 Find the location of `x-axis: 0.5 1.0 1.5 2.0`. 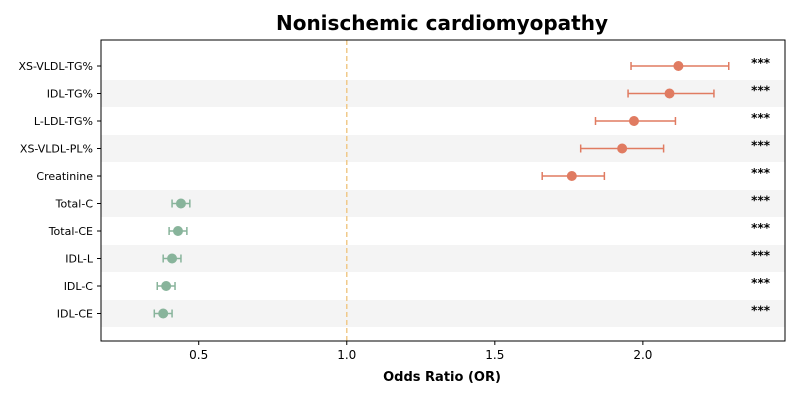

x-axis: 0.5 1.0 1.5 2.0 is located at coordinates (420, 351).